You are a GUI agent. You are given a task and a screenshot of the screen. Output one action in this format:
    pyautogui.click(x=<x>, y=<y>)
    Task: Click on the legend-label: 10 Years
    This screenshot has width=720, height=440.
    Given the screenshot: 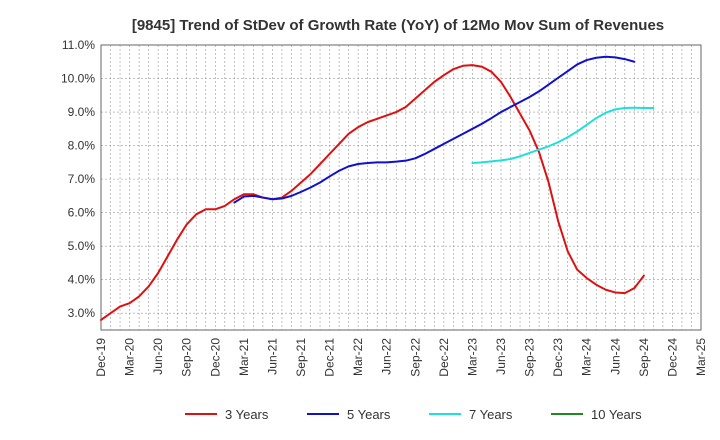 What is the action you would take?
    pyautogui.click(x=616, y=414)
    